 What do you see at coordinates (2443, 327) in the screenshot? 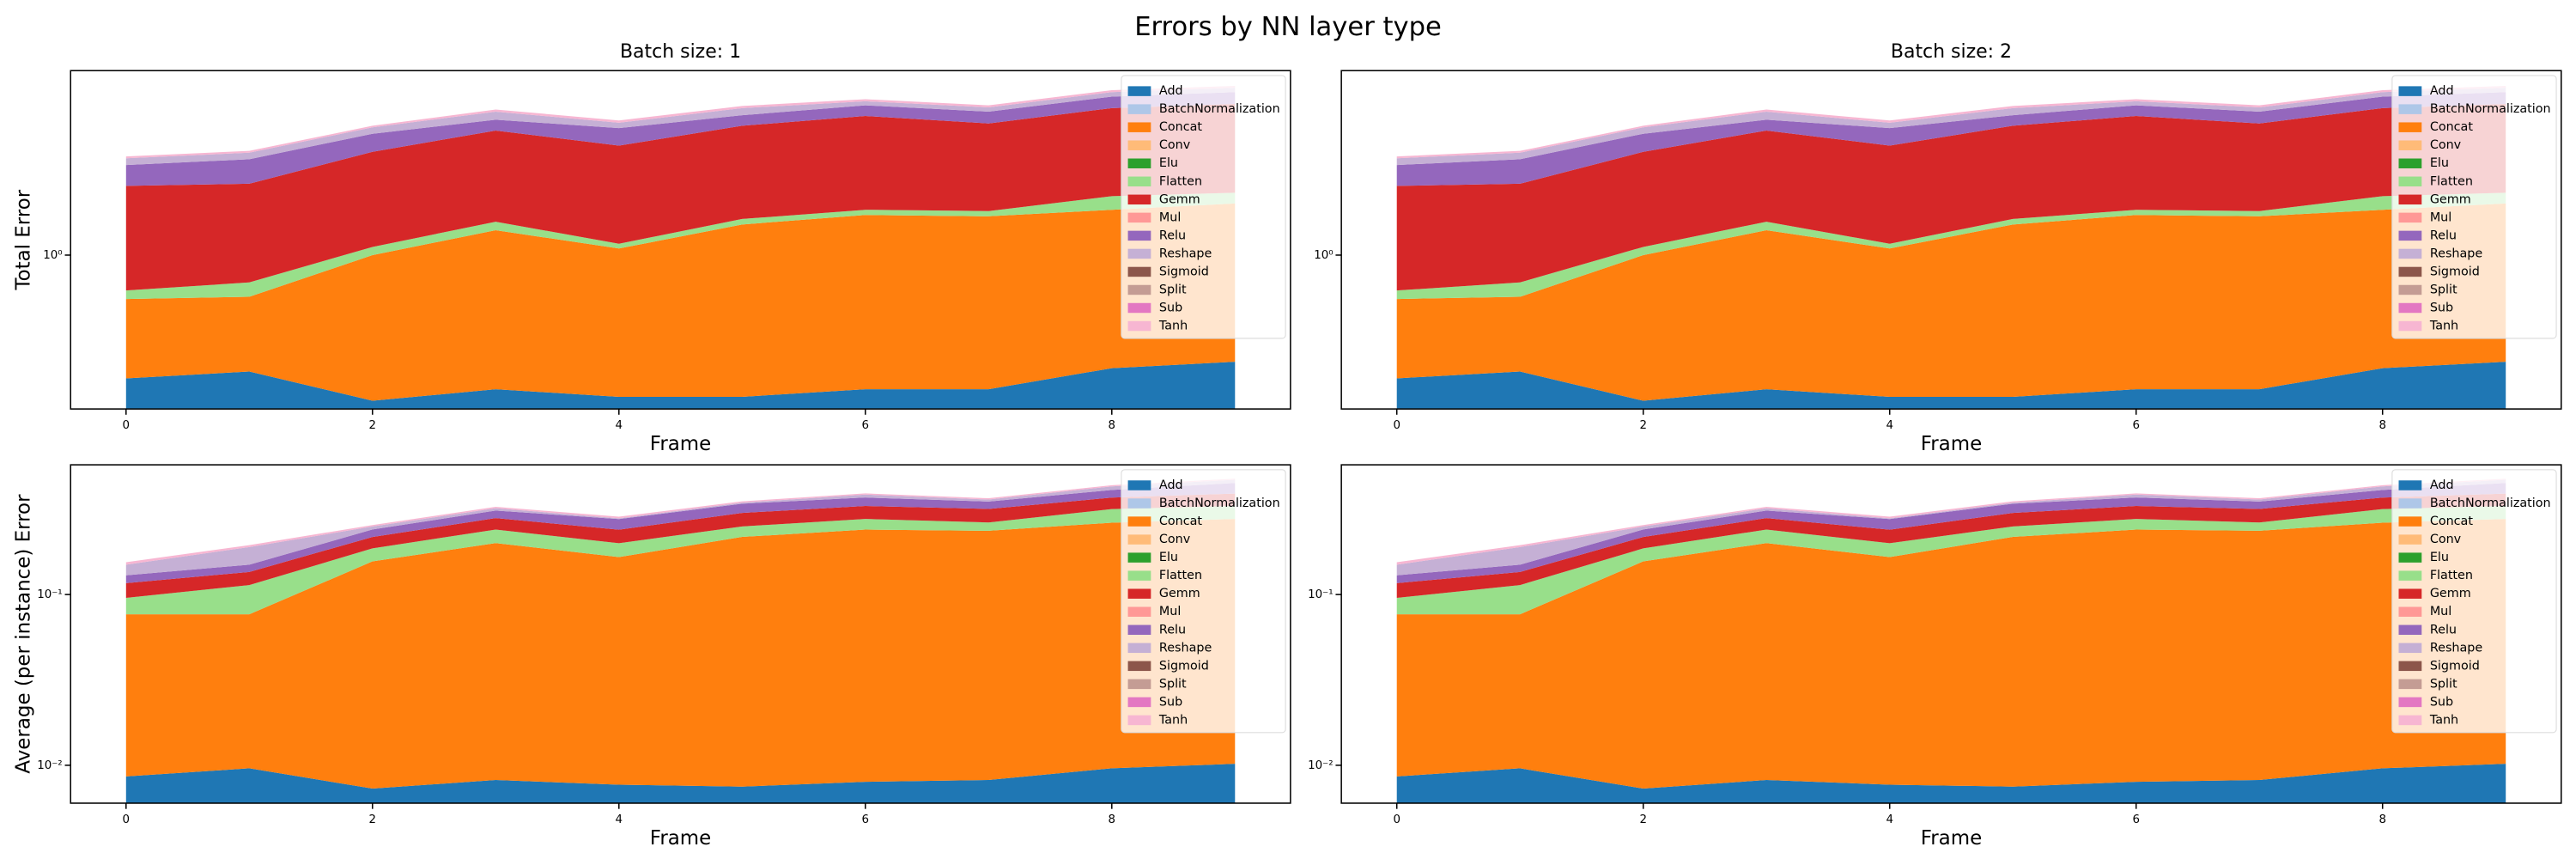
I see `legend-label: Tanh` at bounding box center [2443, 327].